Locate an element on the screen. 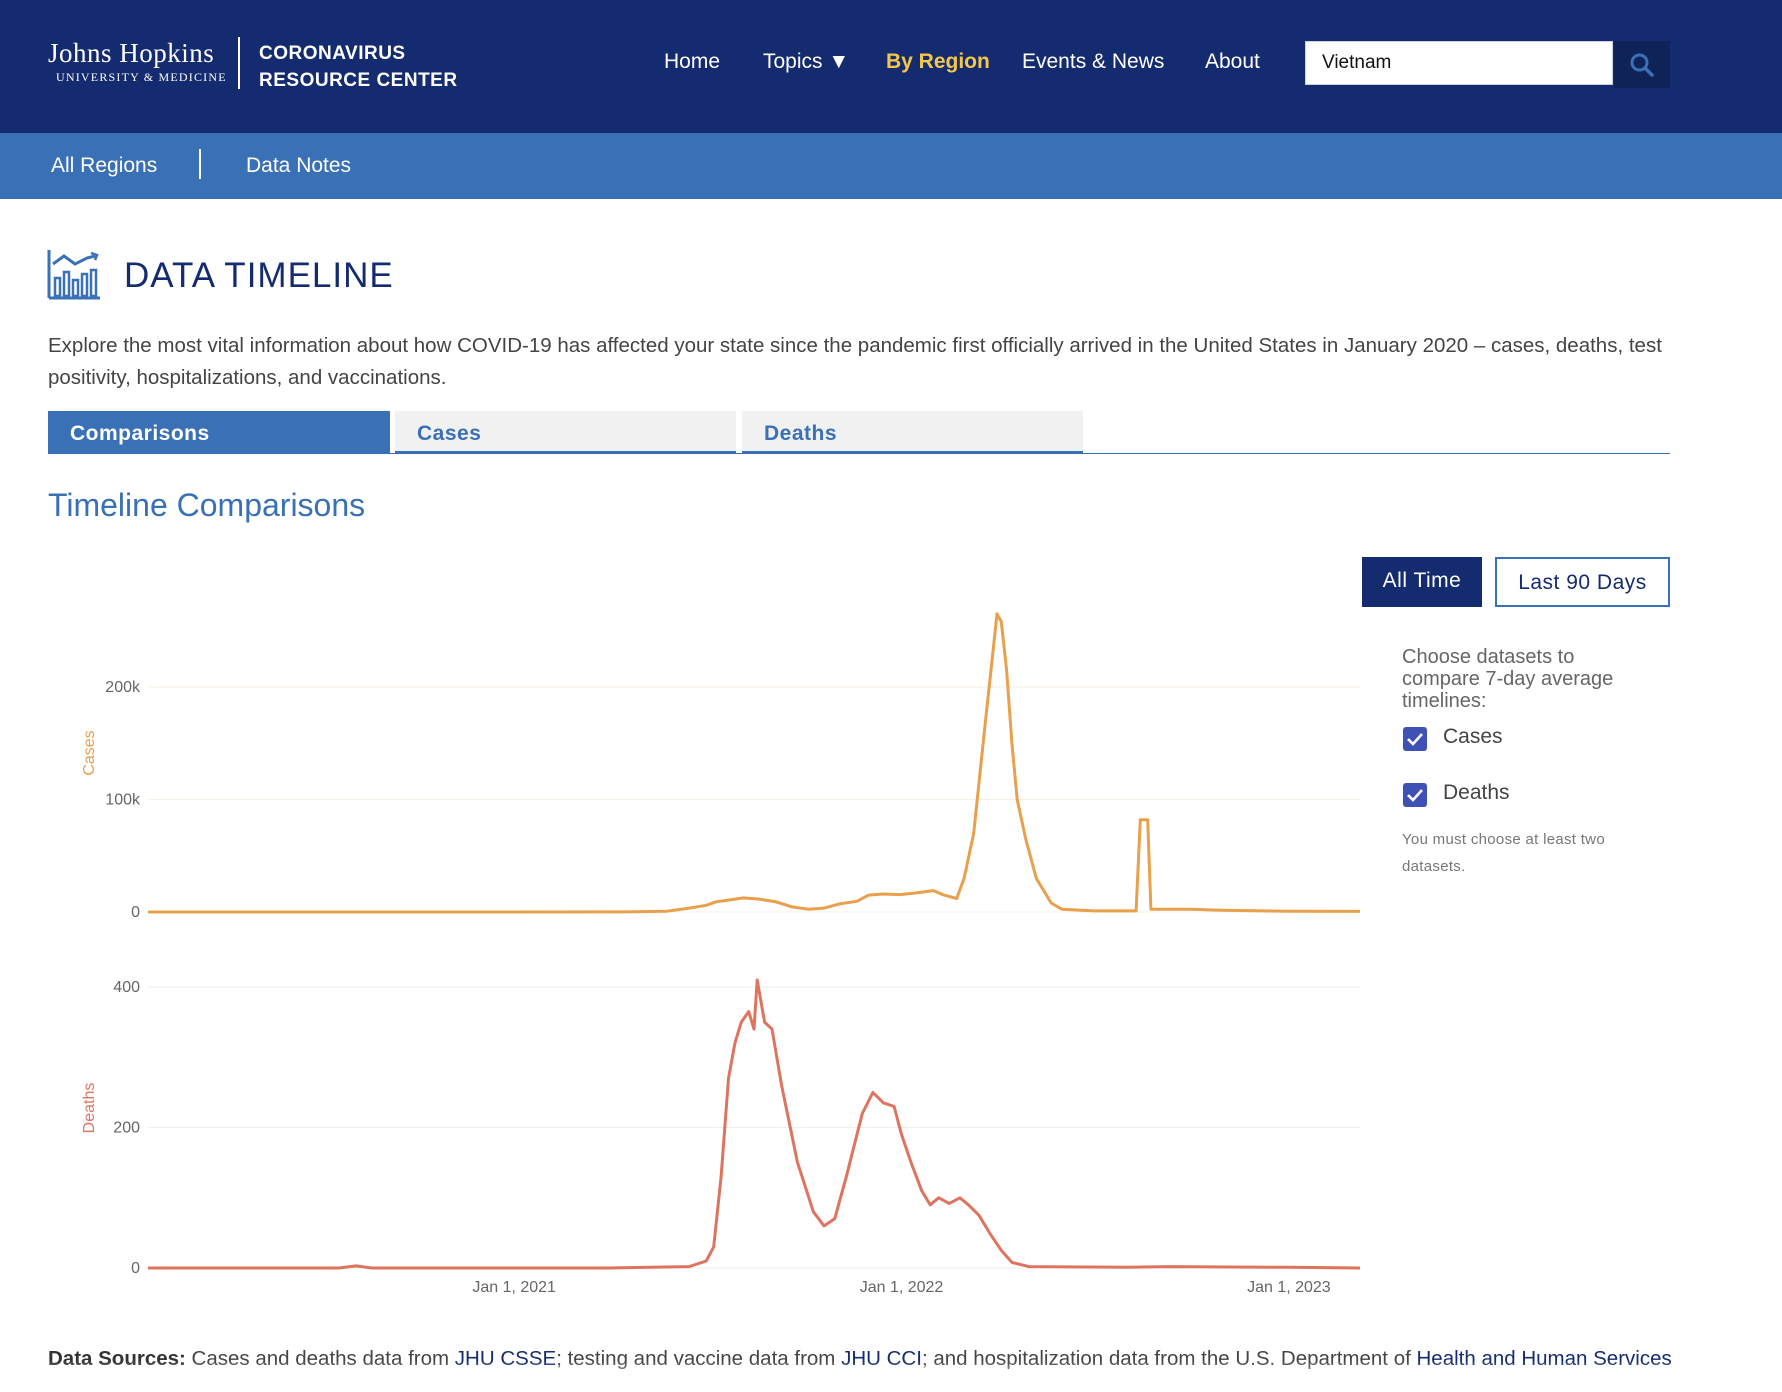 The height and width of the screenshot is (1392, 1782). crc-title-line2: RESOURCE CENTER is located at coordinates (358, 80).